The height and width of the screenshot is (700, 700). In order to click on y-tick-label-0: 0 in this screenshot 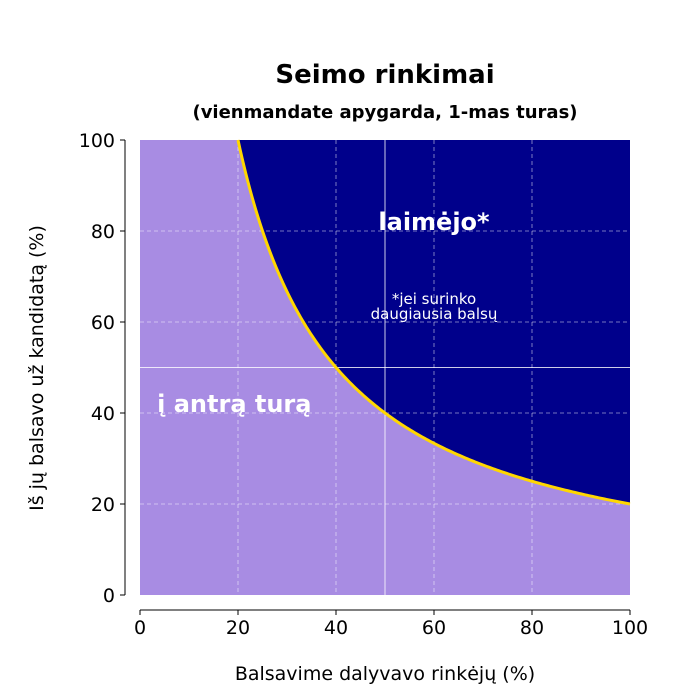, I will do `click(109, 596)`.